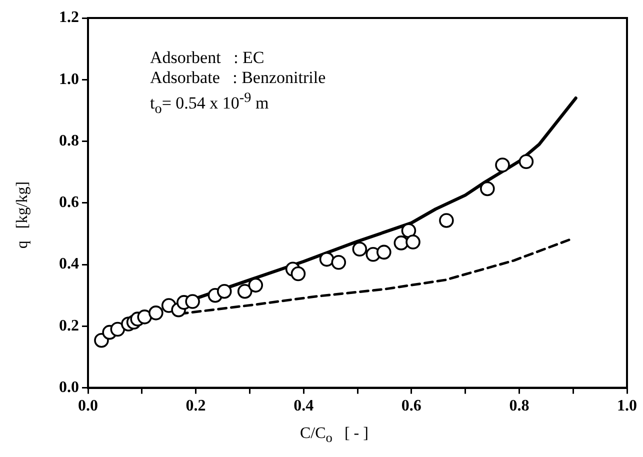  What do you see at coordinates (519, 406) in the screenshot?
I see `x-tick-label: 0.8` at bounding box center [519, 406].